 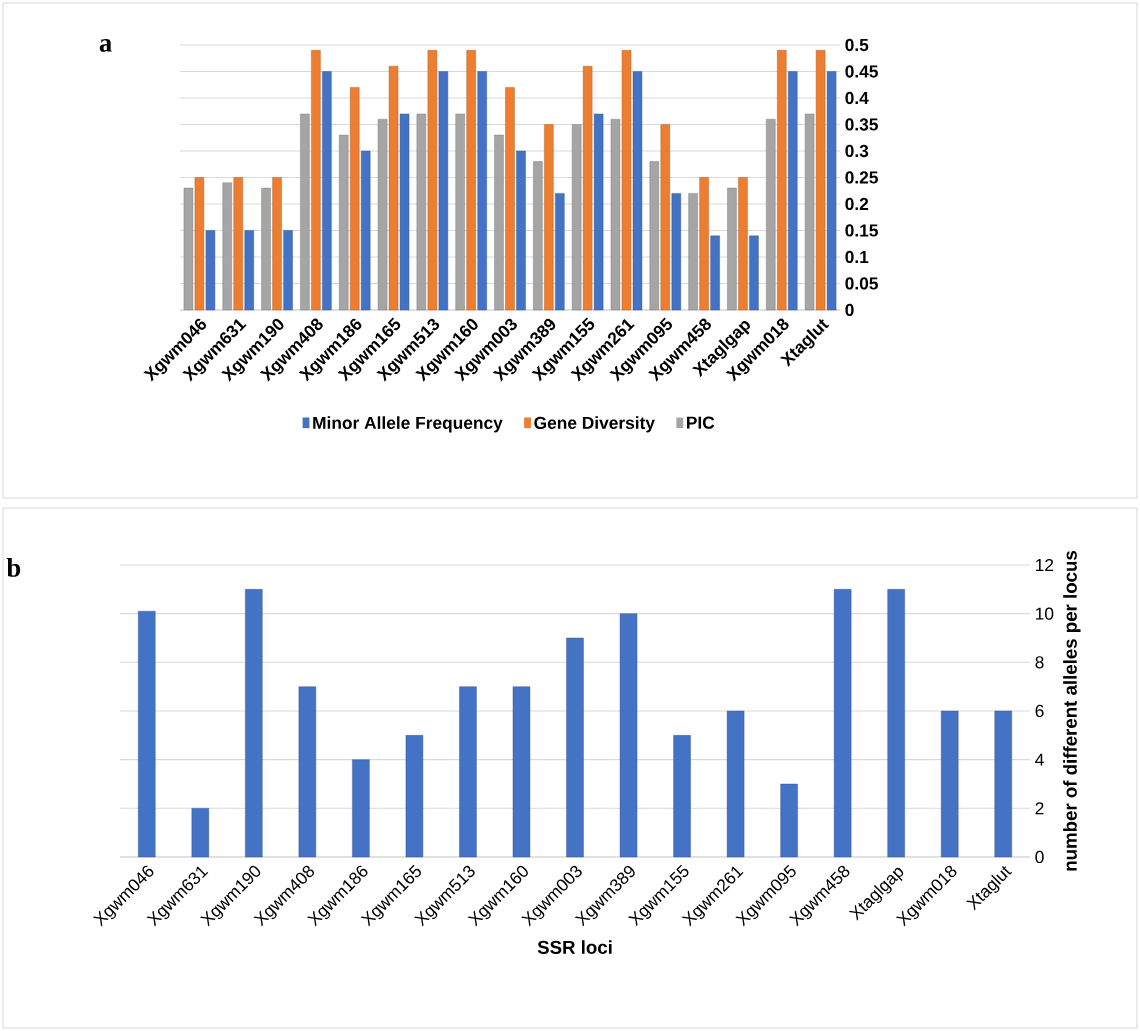 What do you see at coordinates (594, 424) in the screenshot?
I see `legend-label: Gene Diversity` at bounding box center [594, 424].